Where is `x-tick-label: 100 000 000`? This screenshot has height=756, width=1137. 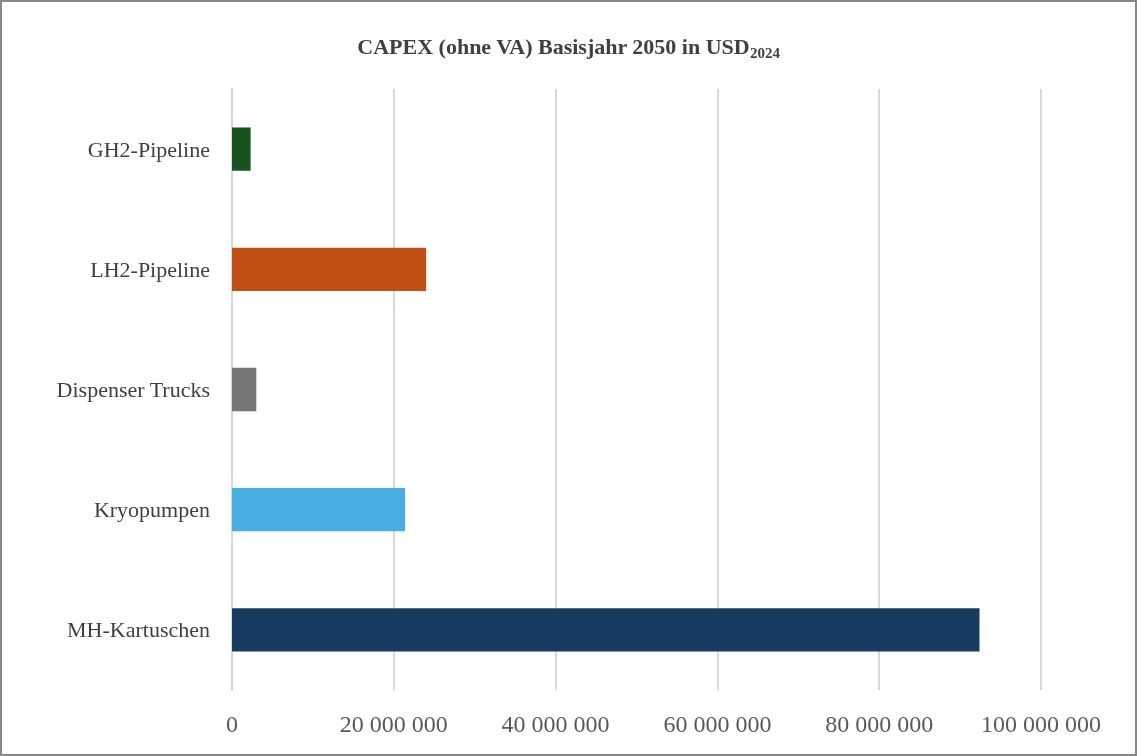 x-tick-label: 100 000 000 is located at coordinates (1041, 724).